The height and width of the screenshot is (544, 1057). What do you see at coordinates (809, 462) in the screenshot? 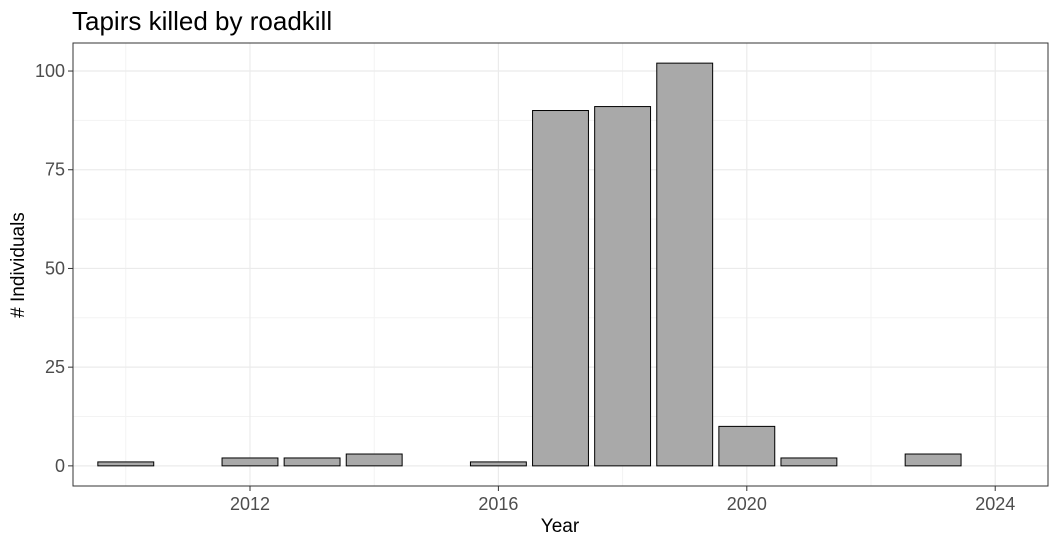
I see `bar-2021` at bounding box center [809, 462].